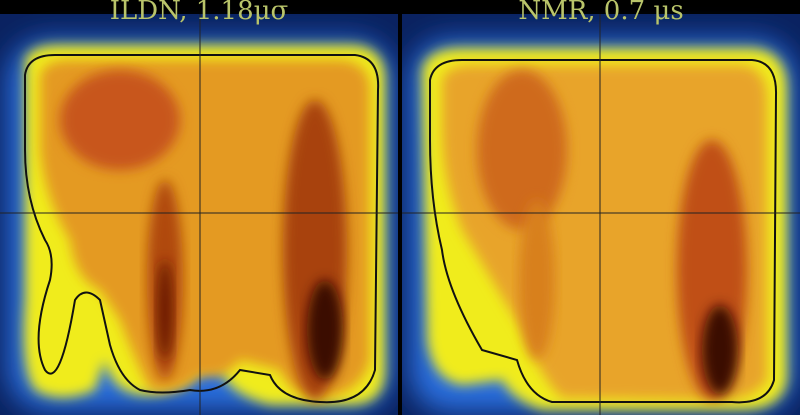 The width and height of the screenshot is (800, 415). What do you see at coordinates (199, 13) in the screenshot?
I see `panel-title: ILDN, 1.18μσ` at bounding box center [199, 13].